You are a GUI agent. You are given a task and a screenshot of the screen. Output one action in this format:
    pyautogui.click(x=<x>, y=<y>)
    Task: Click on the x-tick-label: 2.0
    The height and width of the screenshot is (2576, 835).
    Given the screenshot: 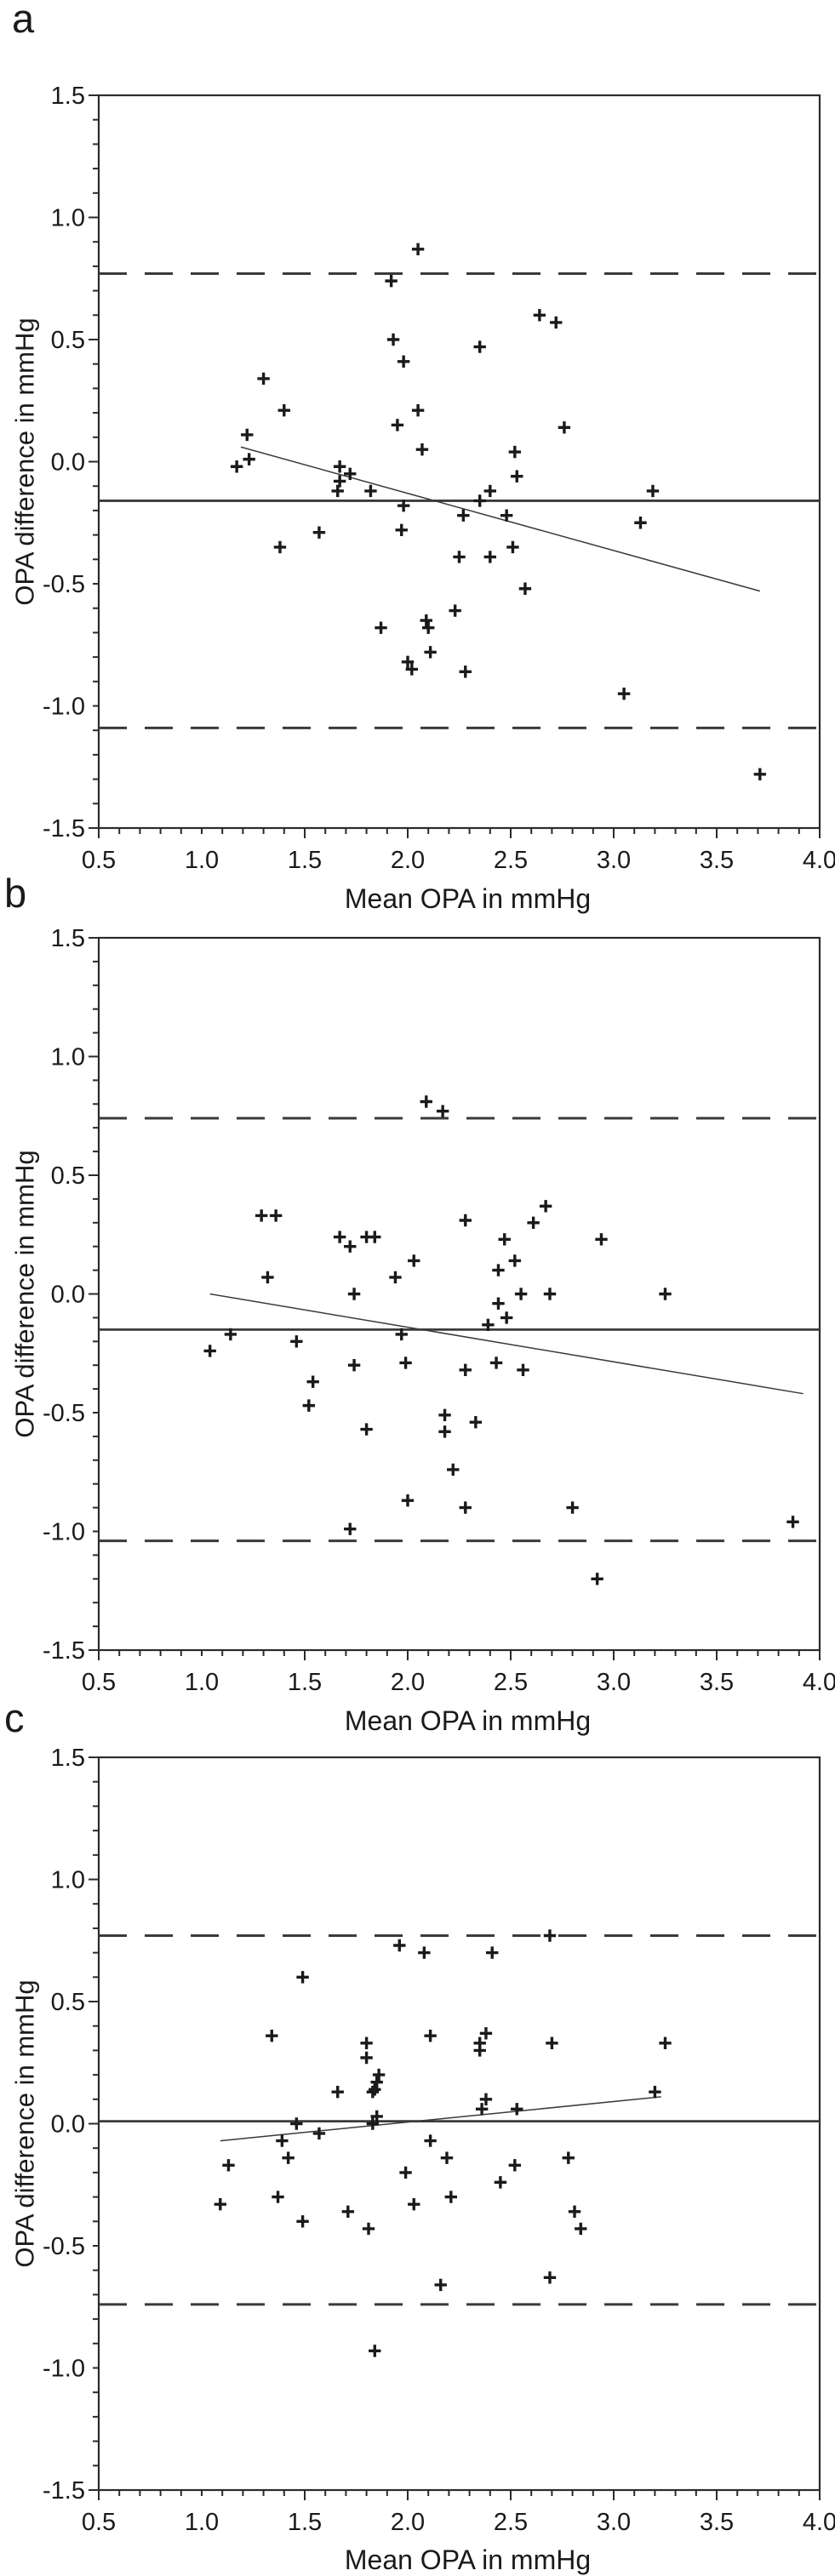 What is the action you would take?
    pyautogui.click(x=408, y=2522)
    